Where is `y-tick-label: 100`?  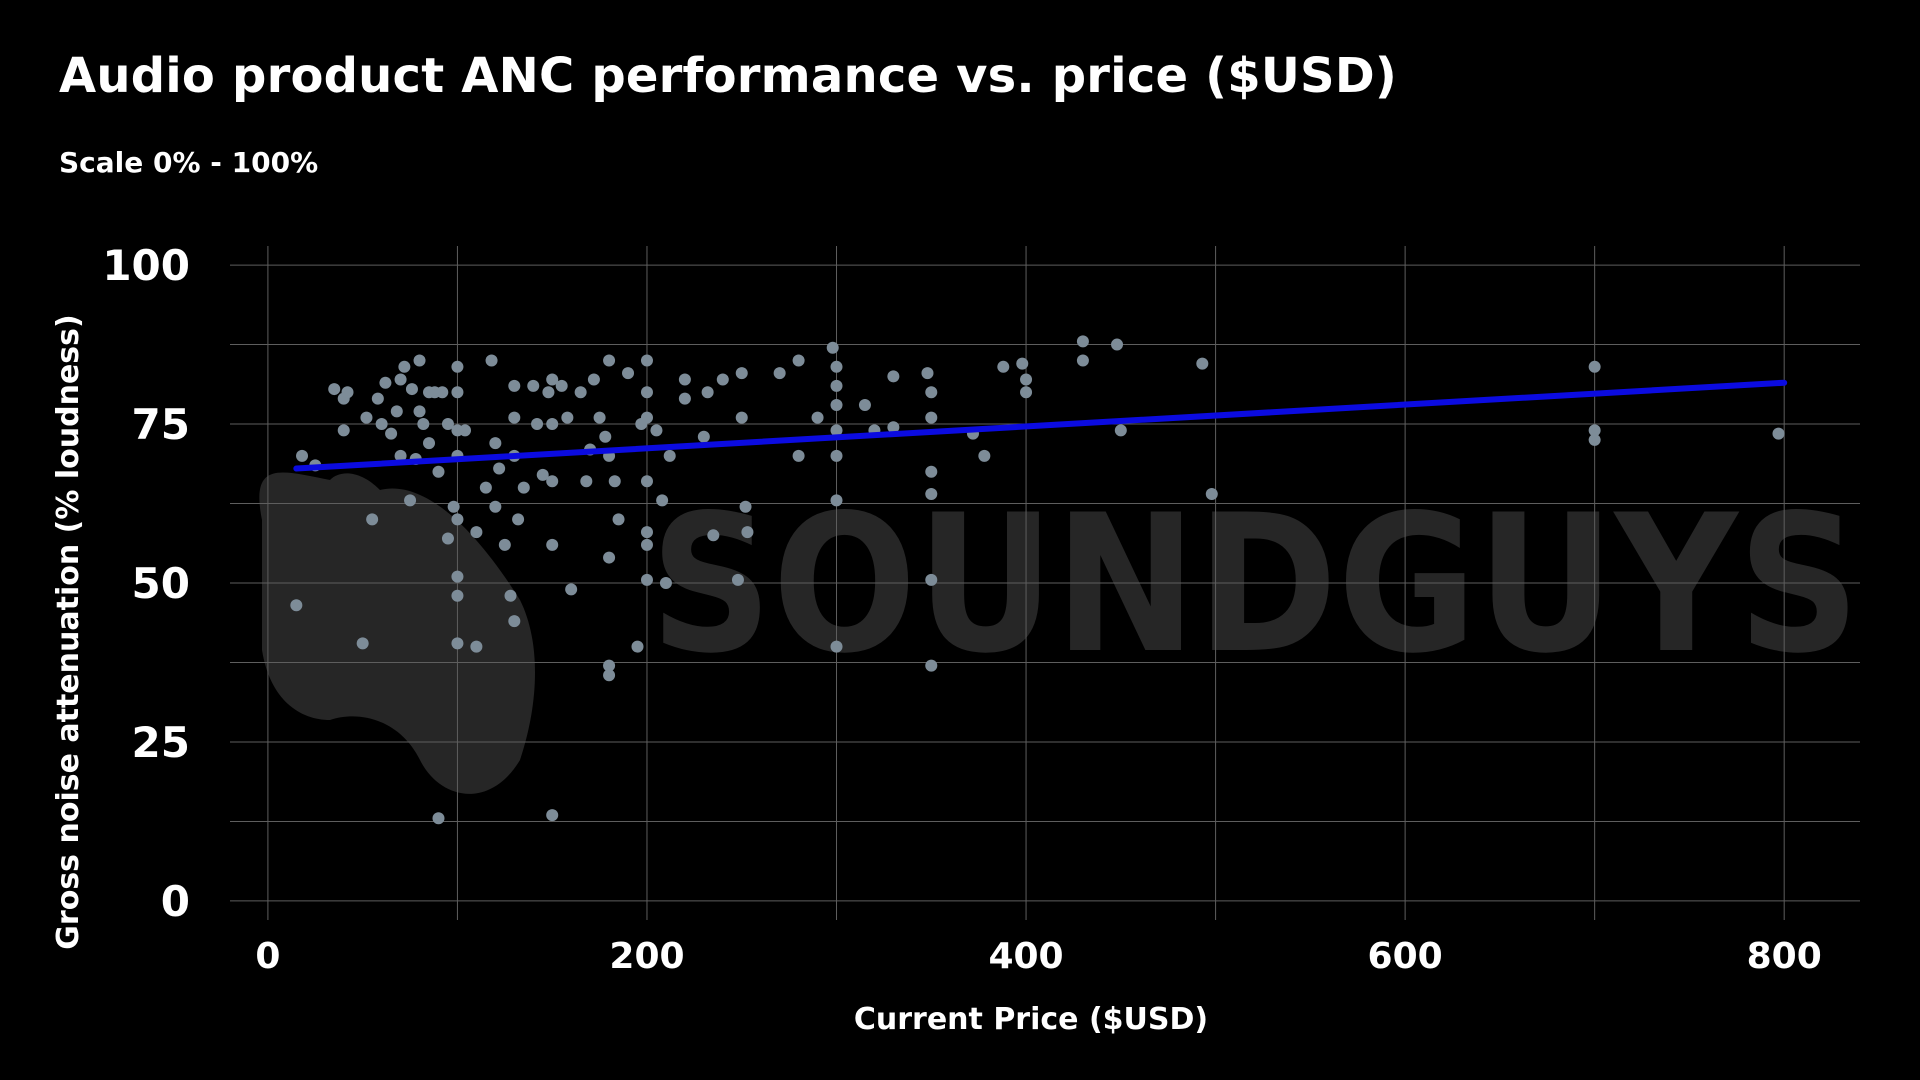 y-tick-label: 100 is located at coordinates (146, 265).